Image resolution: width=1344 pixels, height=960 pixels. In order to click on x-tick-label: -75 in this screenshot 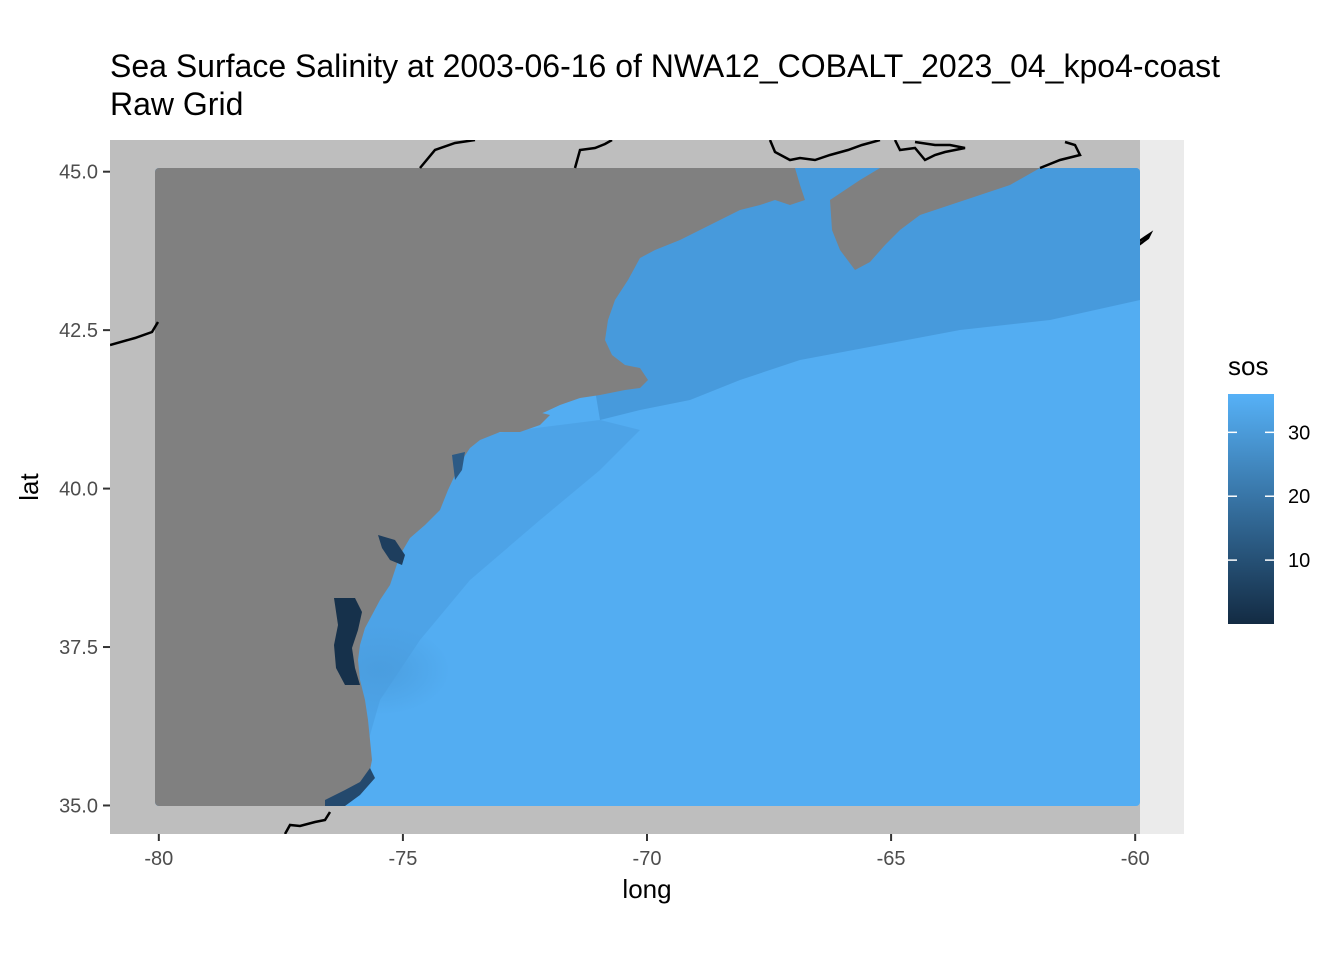, I will do `click(402, 859)`.